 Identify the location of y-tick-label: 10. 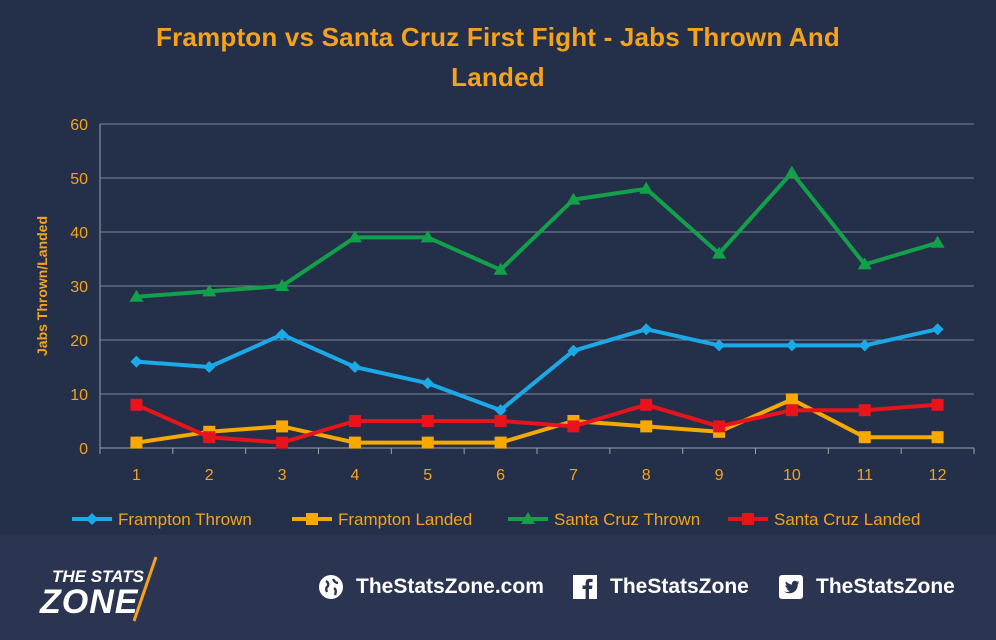
(79, 395).